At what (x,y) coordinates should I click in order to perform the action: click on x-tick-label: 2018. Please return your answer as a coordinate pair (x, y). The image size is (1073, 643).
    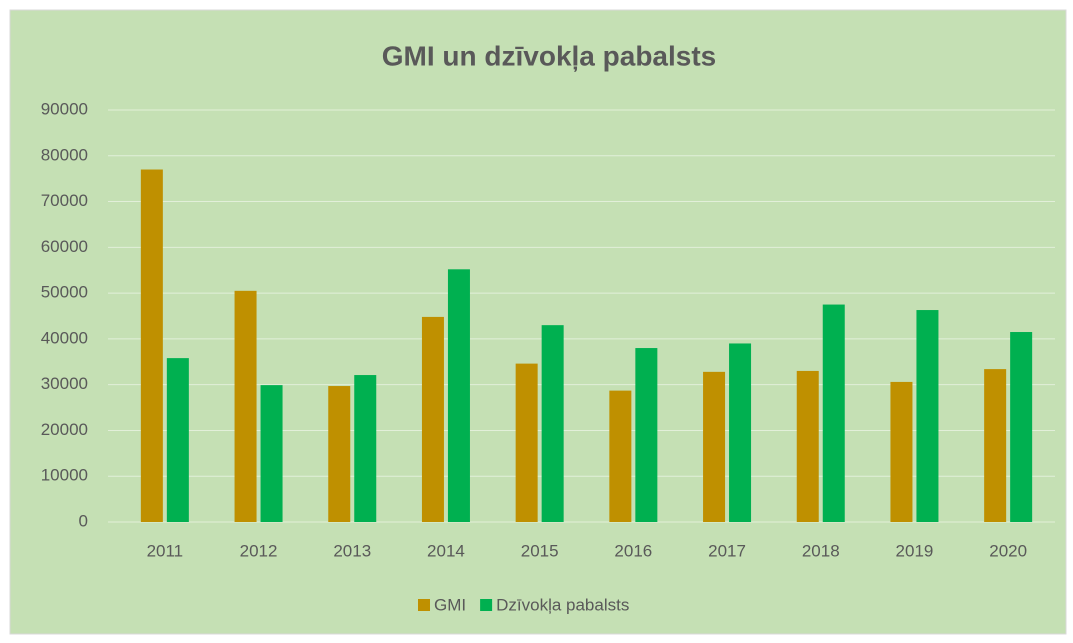
    Looking at the image, I should click on (821, 550).